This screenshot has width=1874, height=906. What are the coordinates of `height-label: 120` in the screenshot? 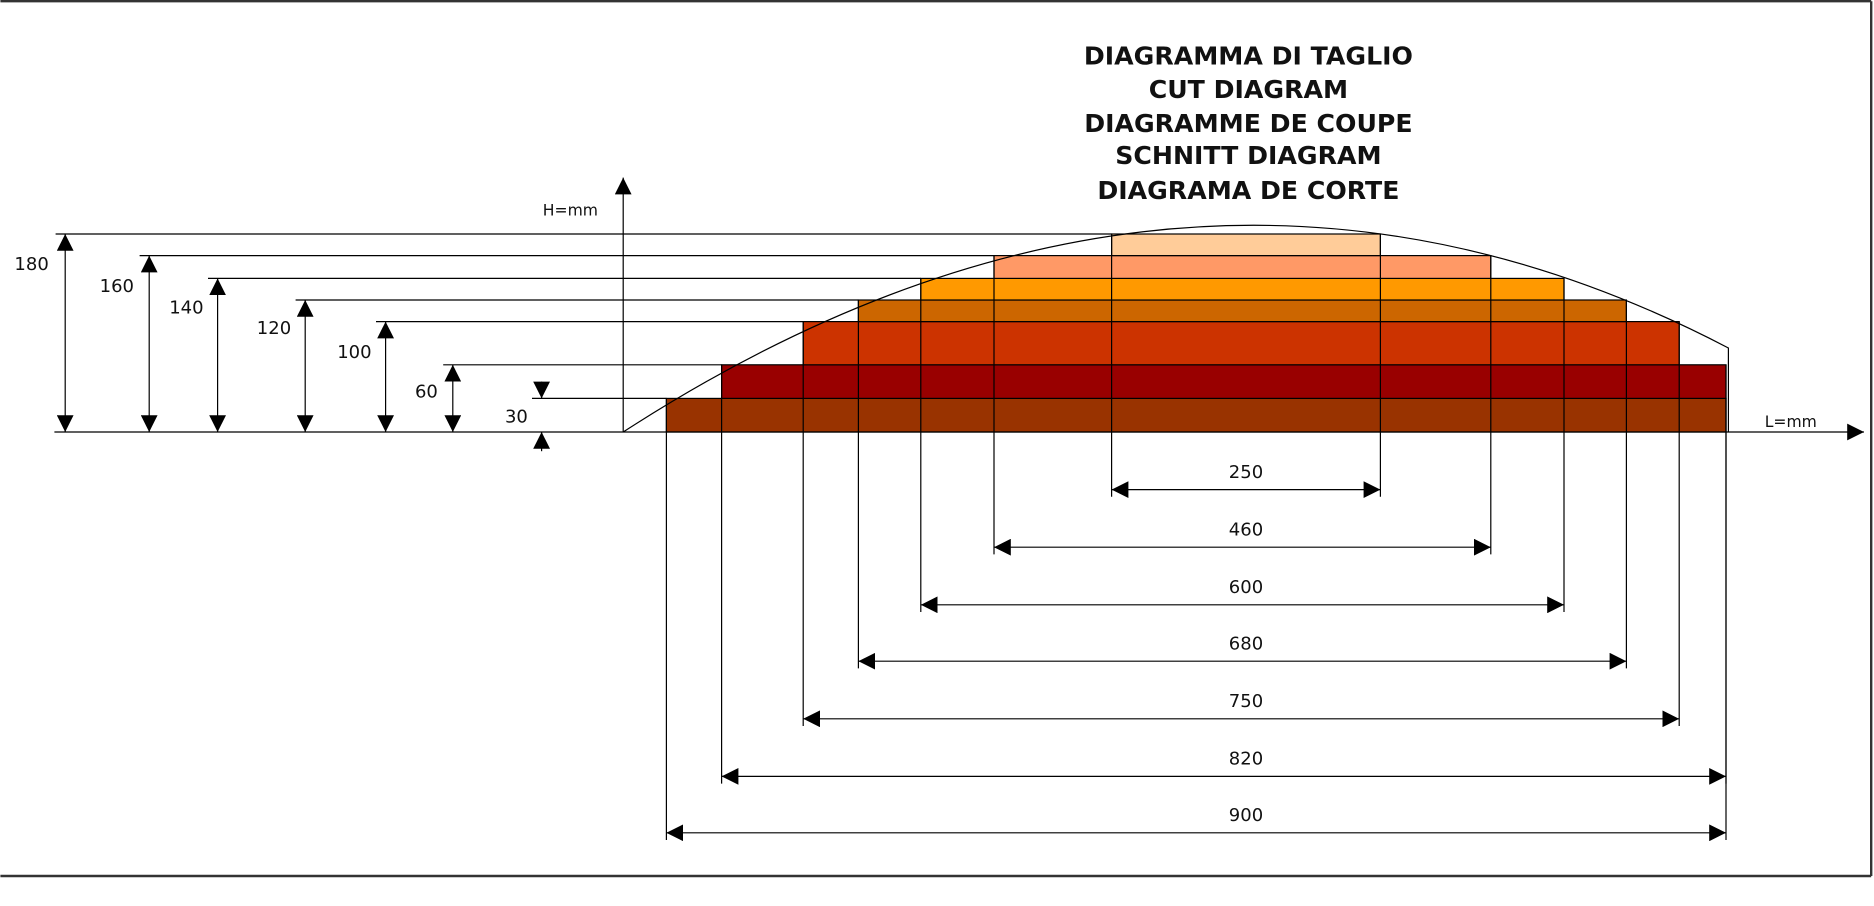 It's located at (274, 328).